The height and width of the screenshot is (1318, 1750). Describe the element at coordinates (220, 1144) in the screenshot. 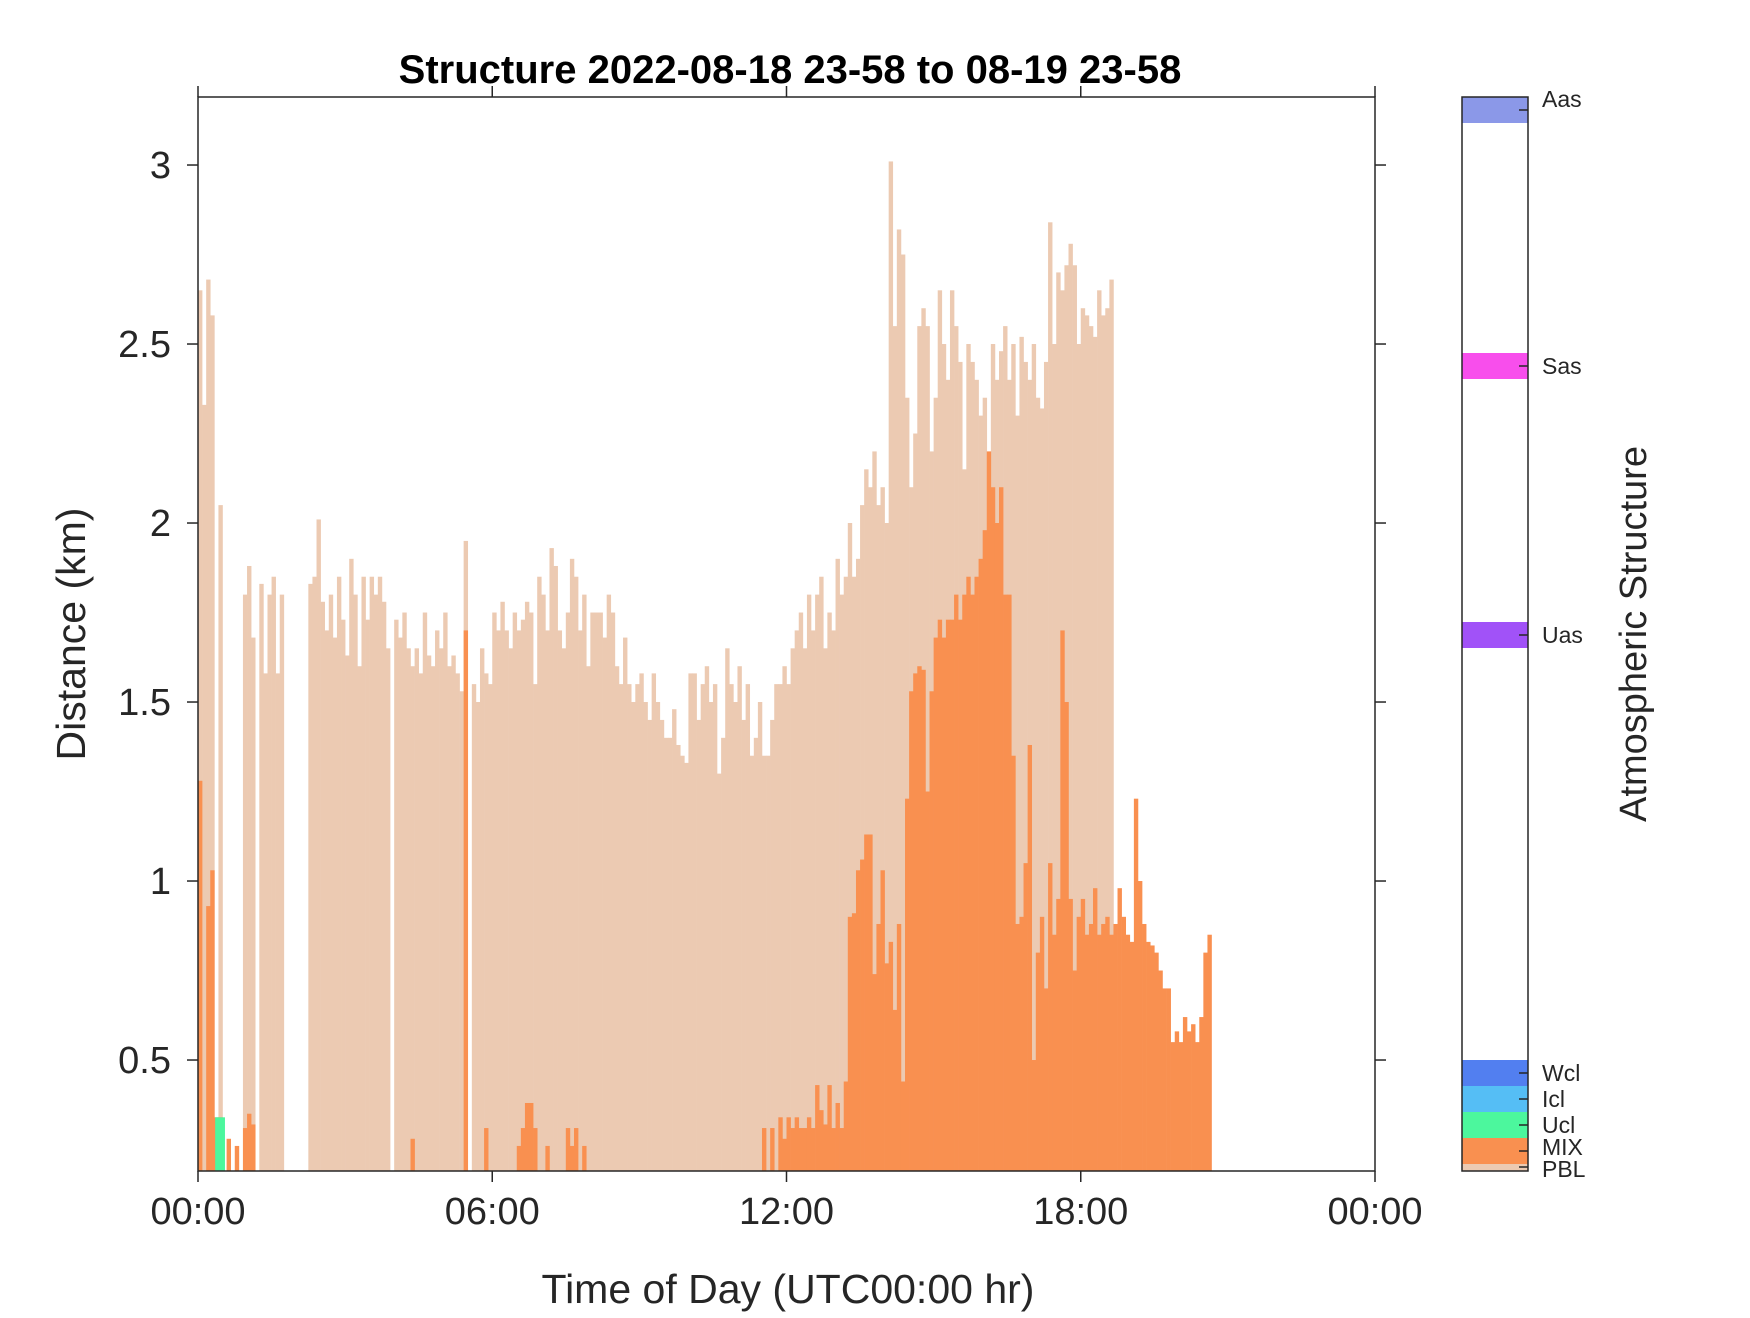

I see `ucl-cloud-mark` at that location.